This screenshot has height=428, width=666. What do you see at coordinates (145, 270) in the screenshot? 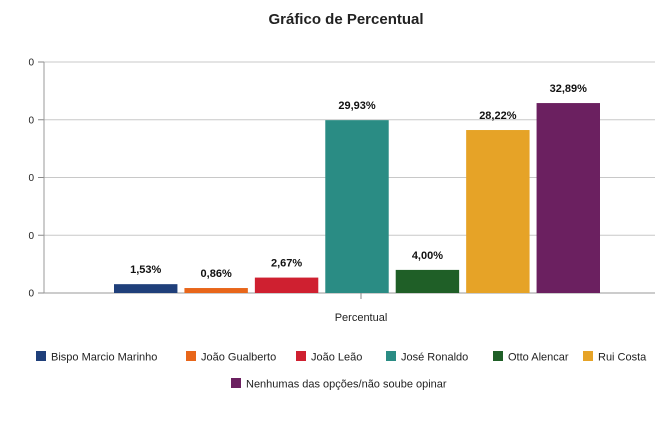
I see `data-label: 1,53%` at bounding box center [145, 270].